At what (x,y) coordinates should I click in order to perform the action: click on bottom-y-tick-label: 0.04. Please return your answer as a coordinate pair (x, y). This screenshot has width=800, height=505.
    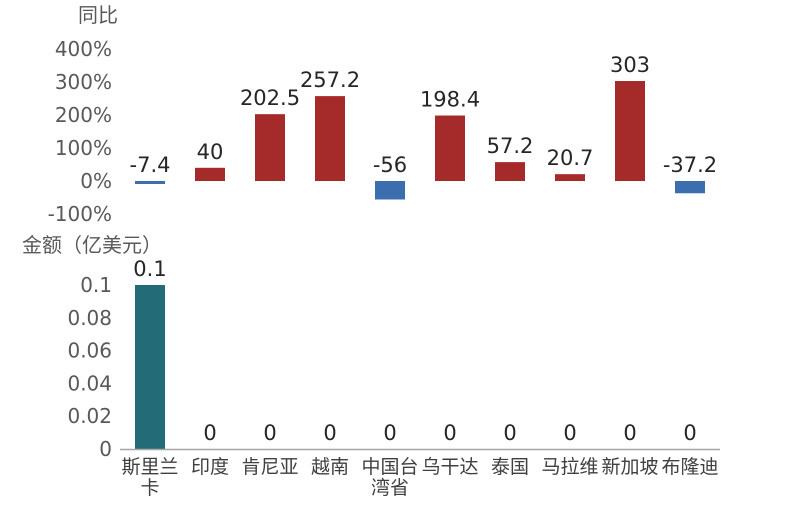
    Looking at the image, I should click on (89, 383).